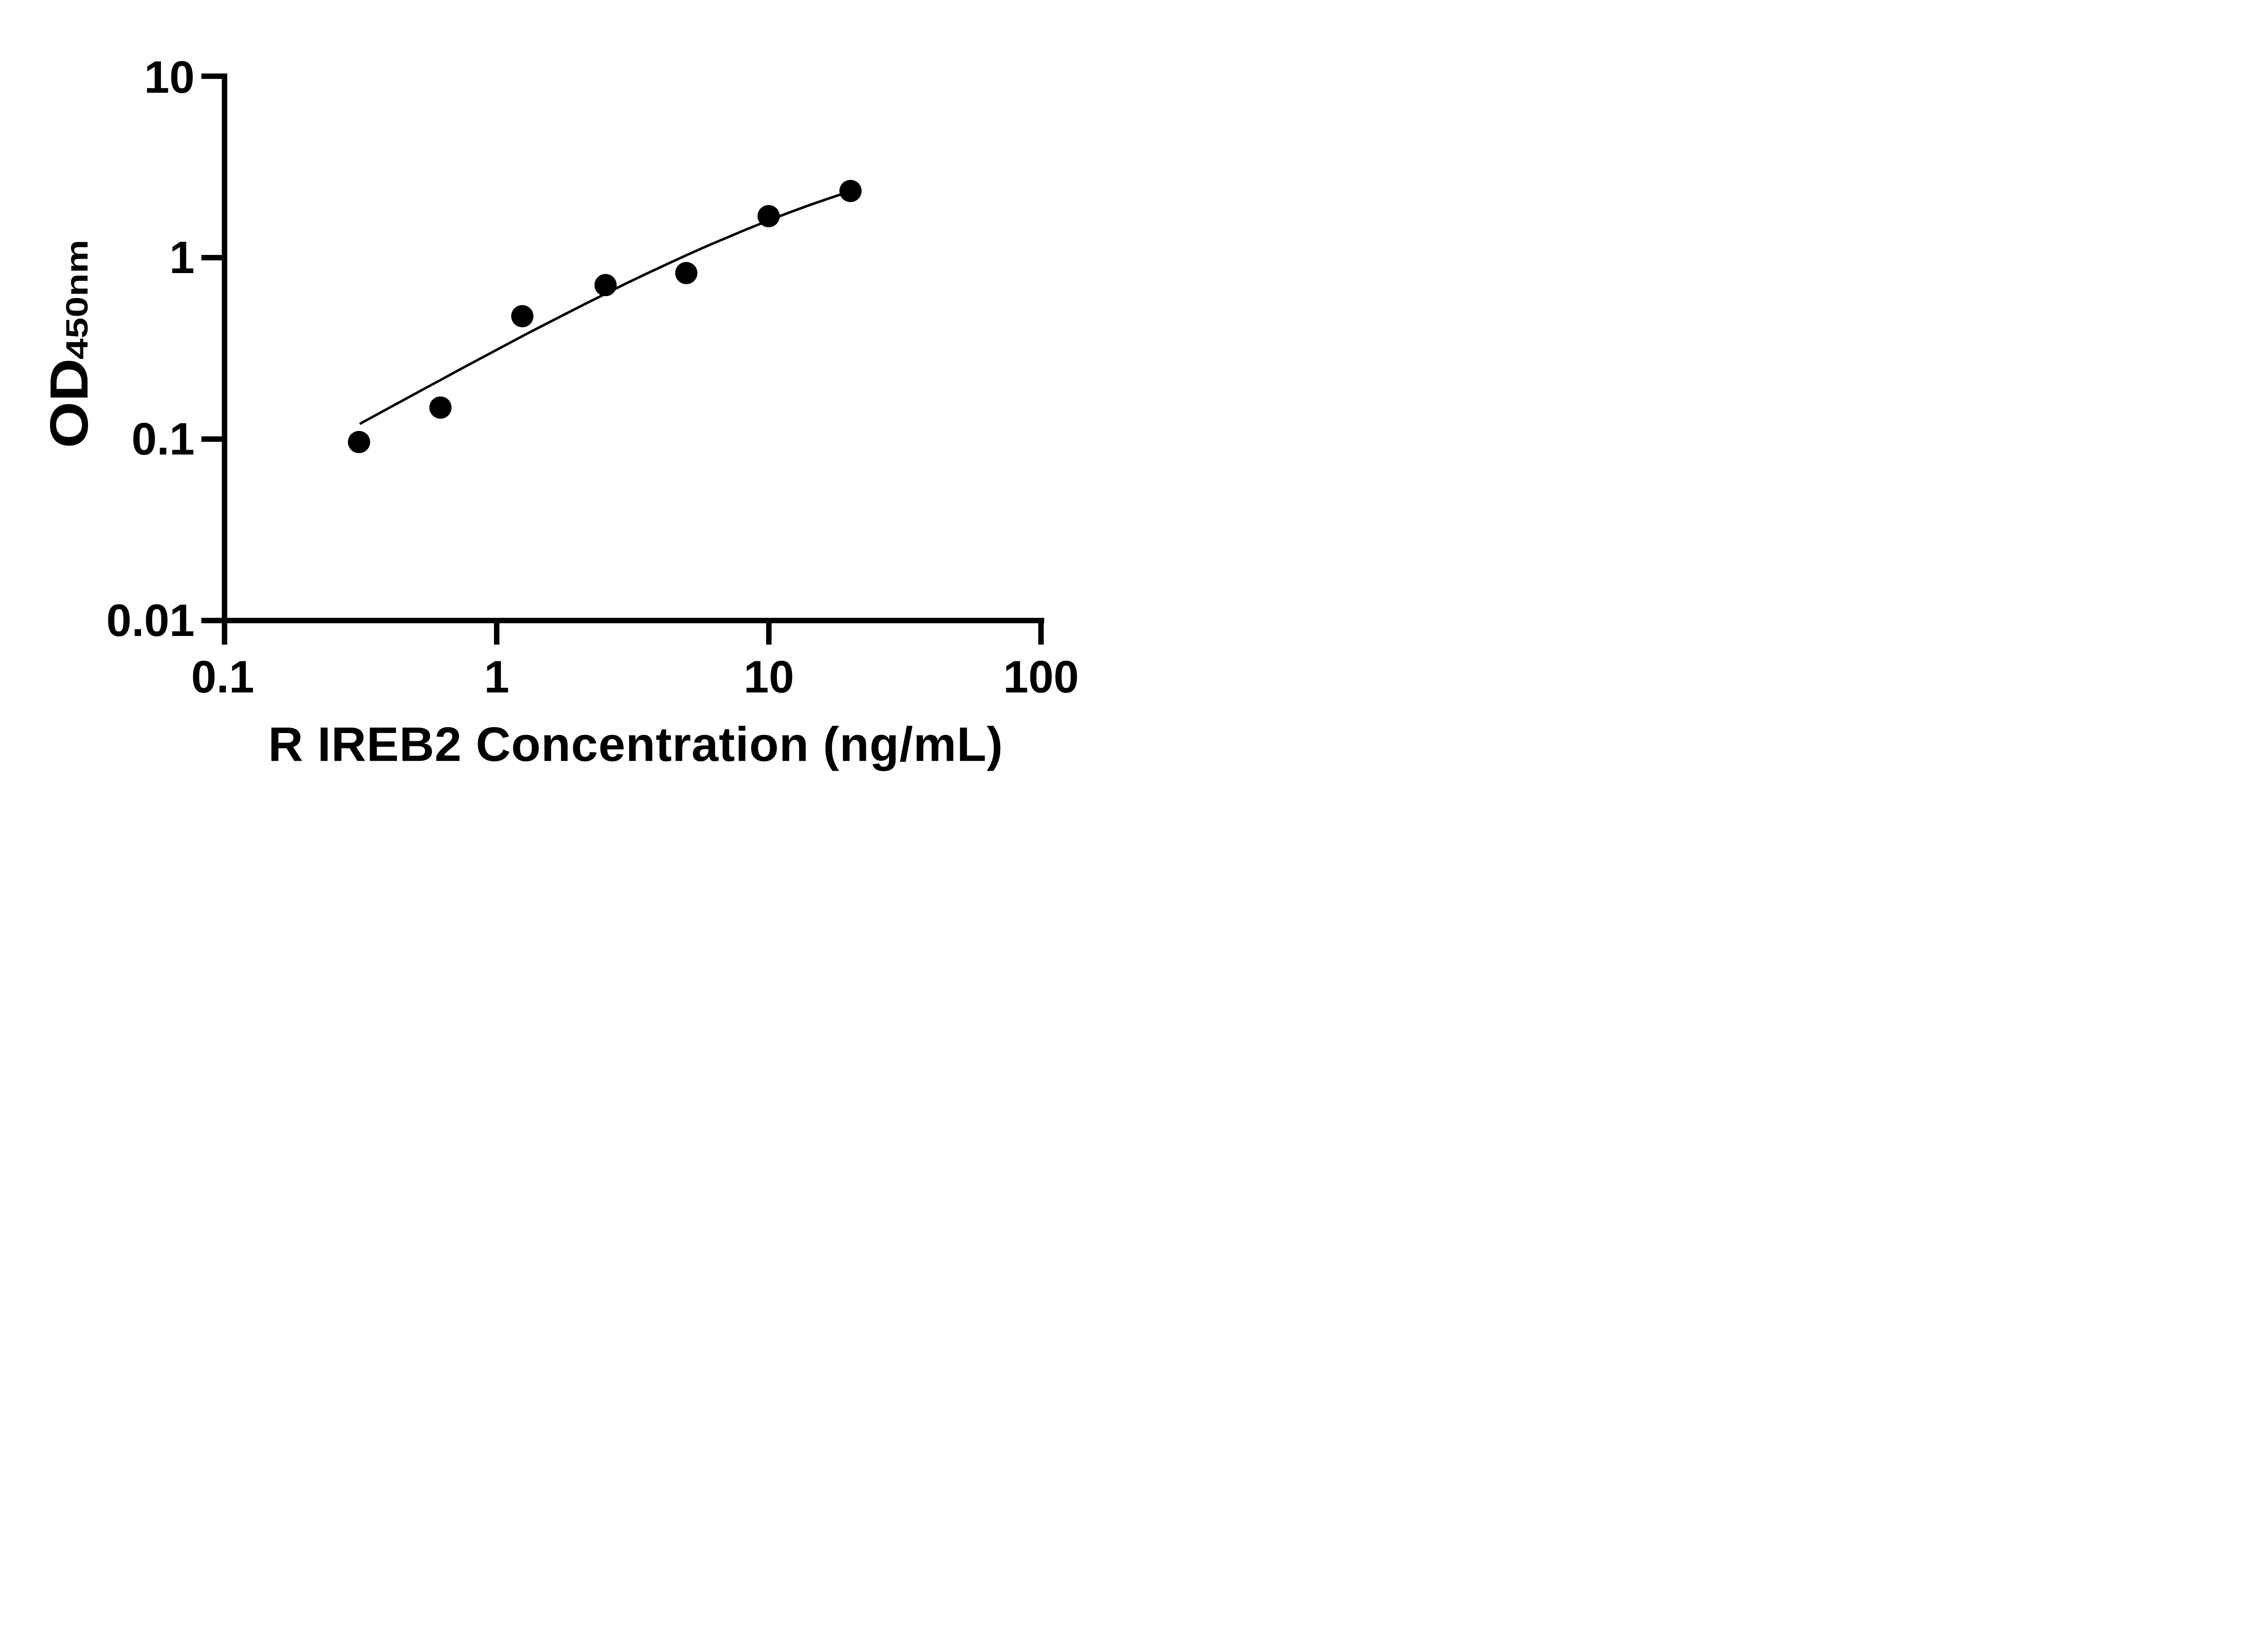 This screenshot has height=1633, width=2268. I want to click on svg-text: 450nm, so click(77, 299).